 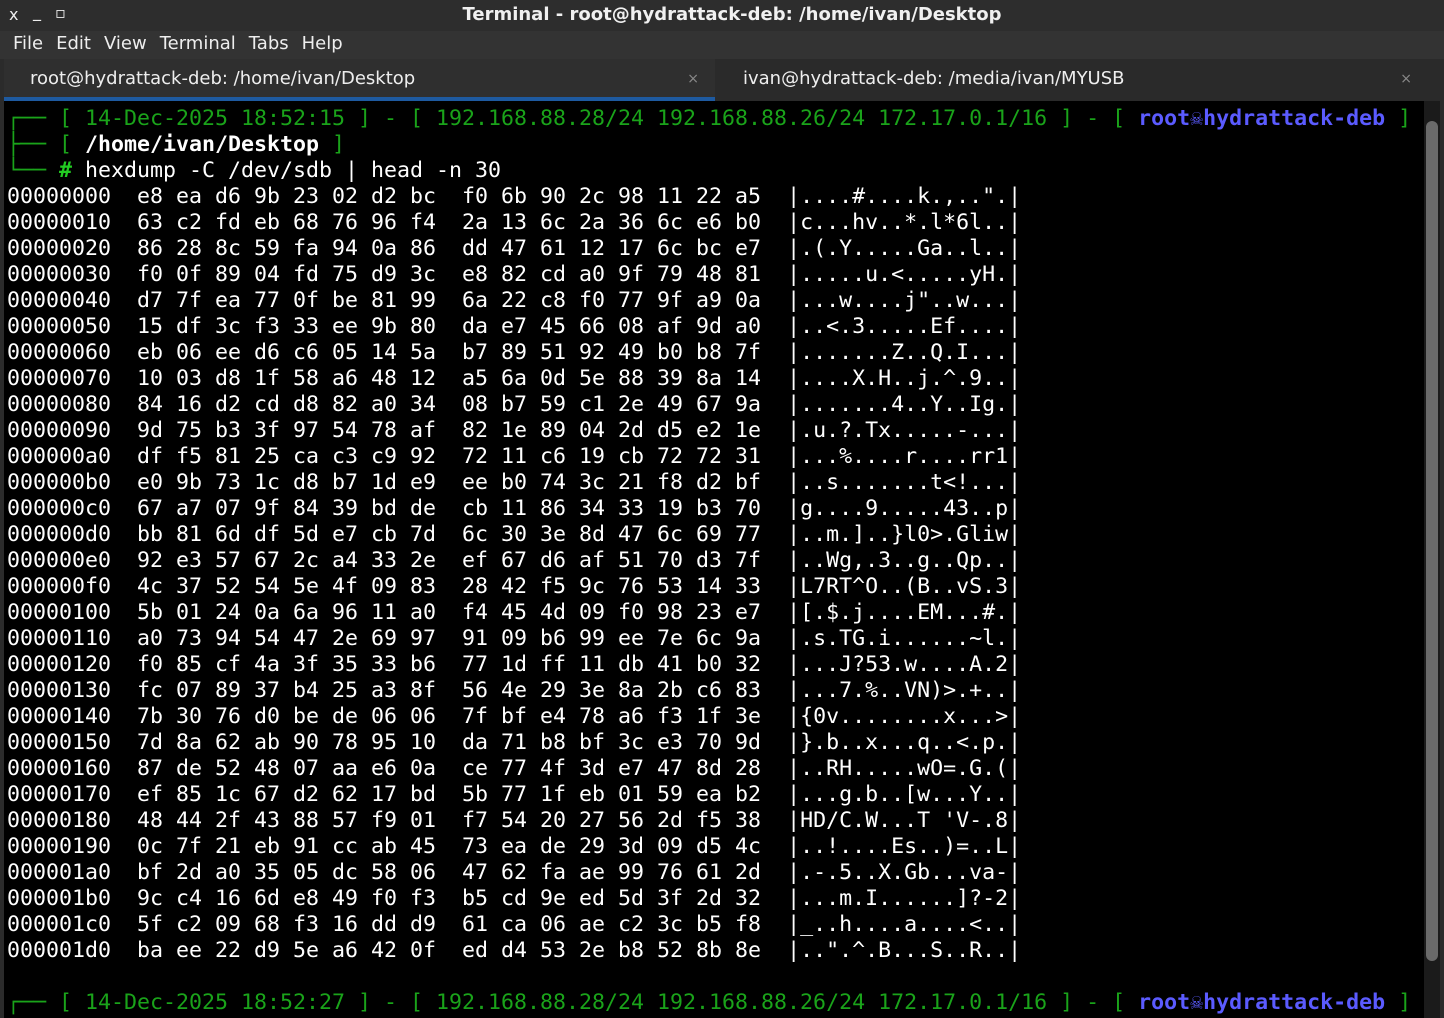 I want to click on hex-offset: 00000050, so click(x=59, y=326).